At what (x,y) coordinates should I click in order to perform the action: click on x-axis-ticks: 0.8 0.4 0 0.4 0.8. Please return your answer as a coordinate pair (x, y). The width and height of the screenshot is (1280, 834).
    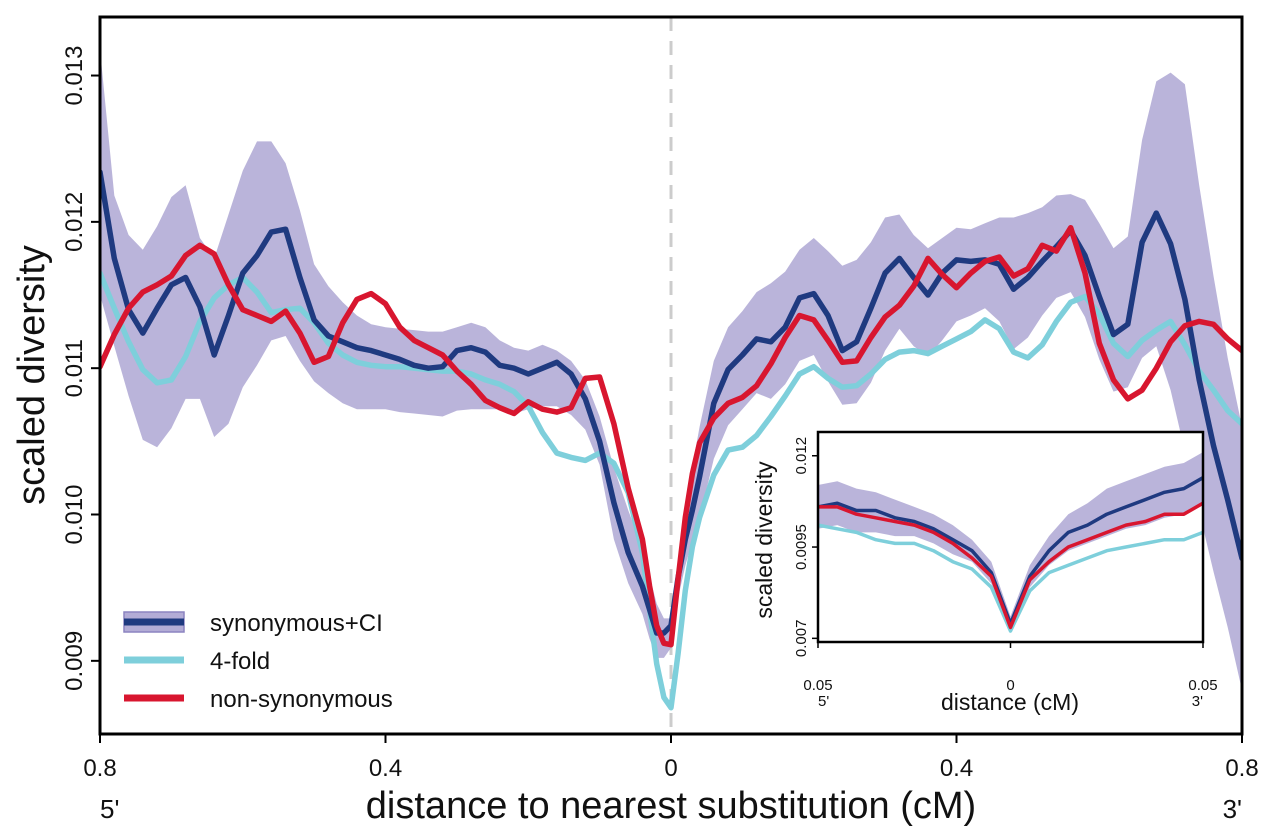
    Looking at the image, I should click on (671, 758).